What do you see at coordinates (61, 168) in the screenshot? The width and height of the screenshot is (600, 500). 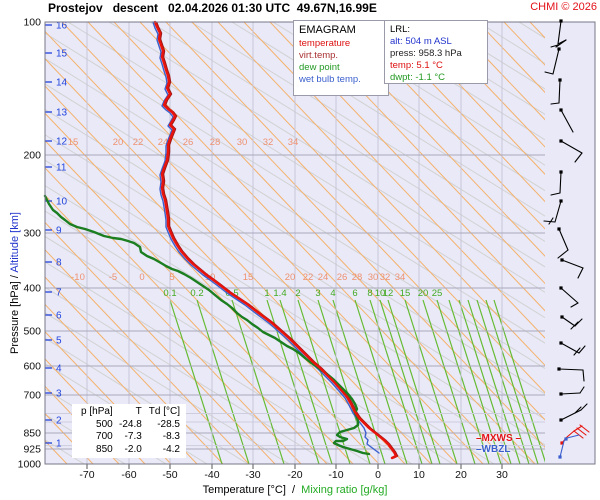 I see `svg-text: 11` at bounding box center [61, 168].